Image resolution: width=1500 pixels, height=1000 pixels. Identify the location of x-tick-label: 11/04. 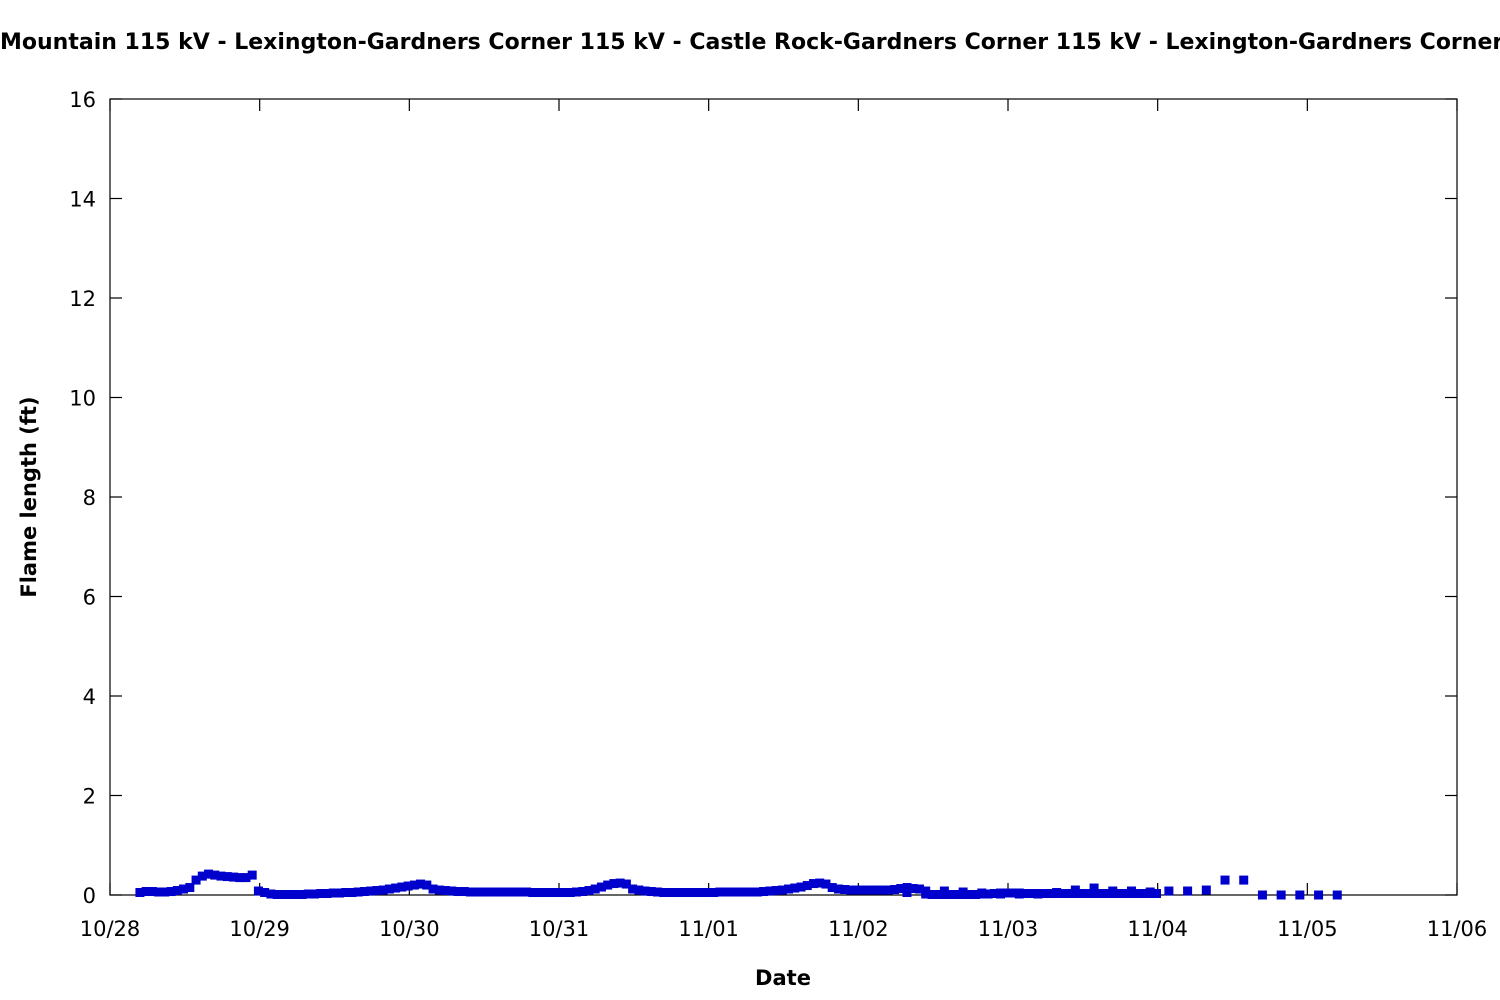
(1157, 929).